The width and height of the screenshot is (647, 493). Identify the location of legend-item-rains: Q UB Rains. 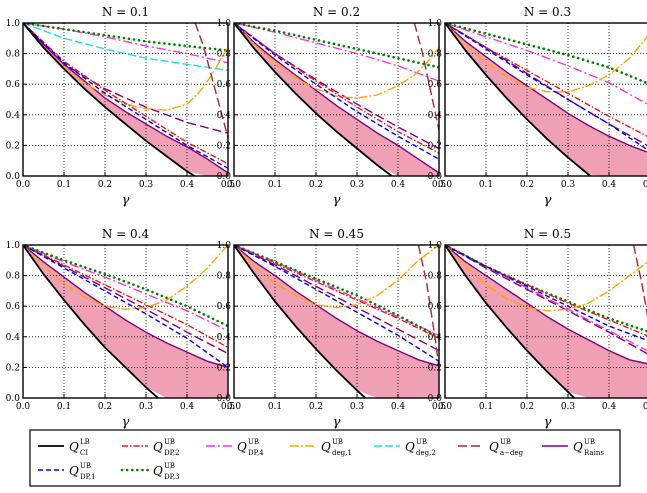
(573, 447).